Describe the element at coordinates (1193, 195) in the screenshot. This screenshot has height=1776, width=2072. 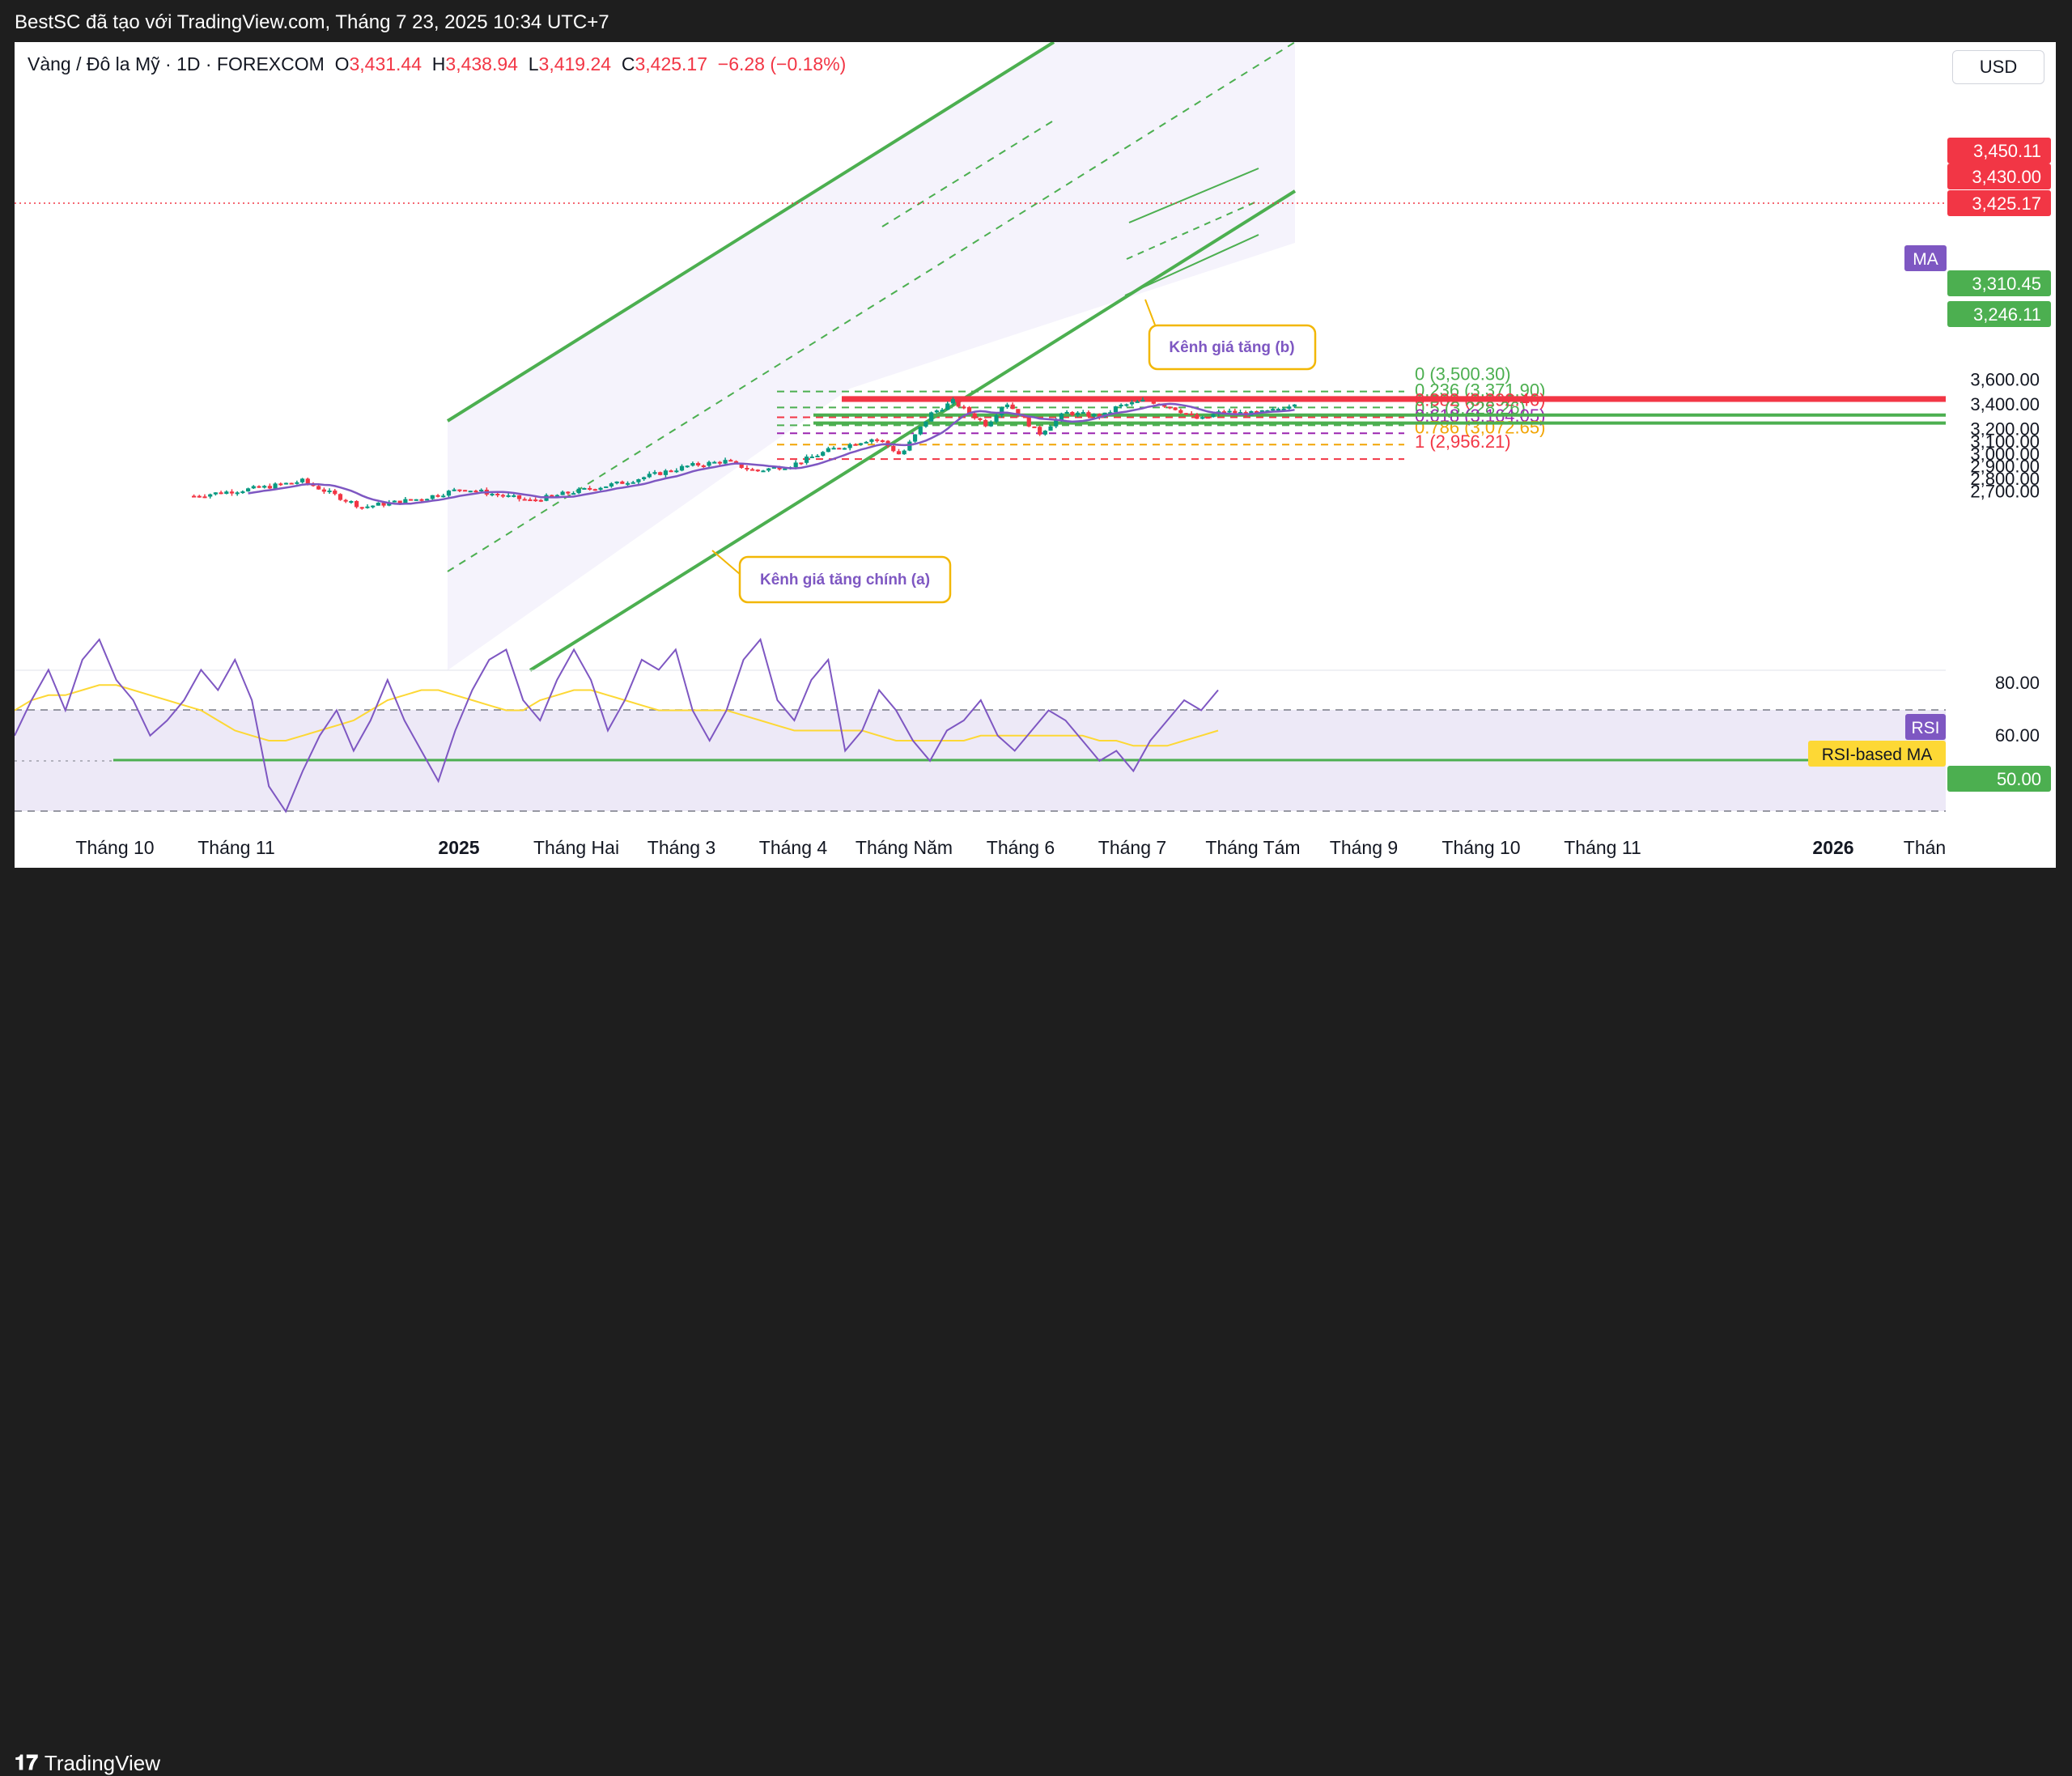
I see `channel-b-upper-line` at that location.